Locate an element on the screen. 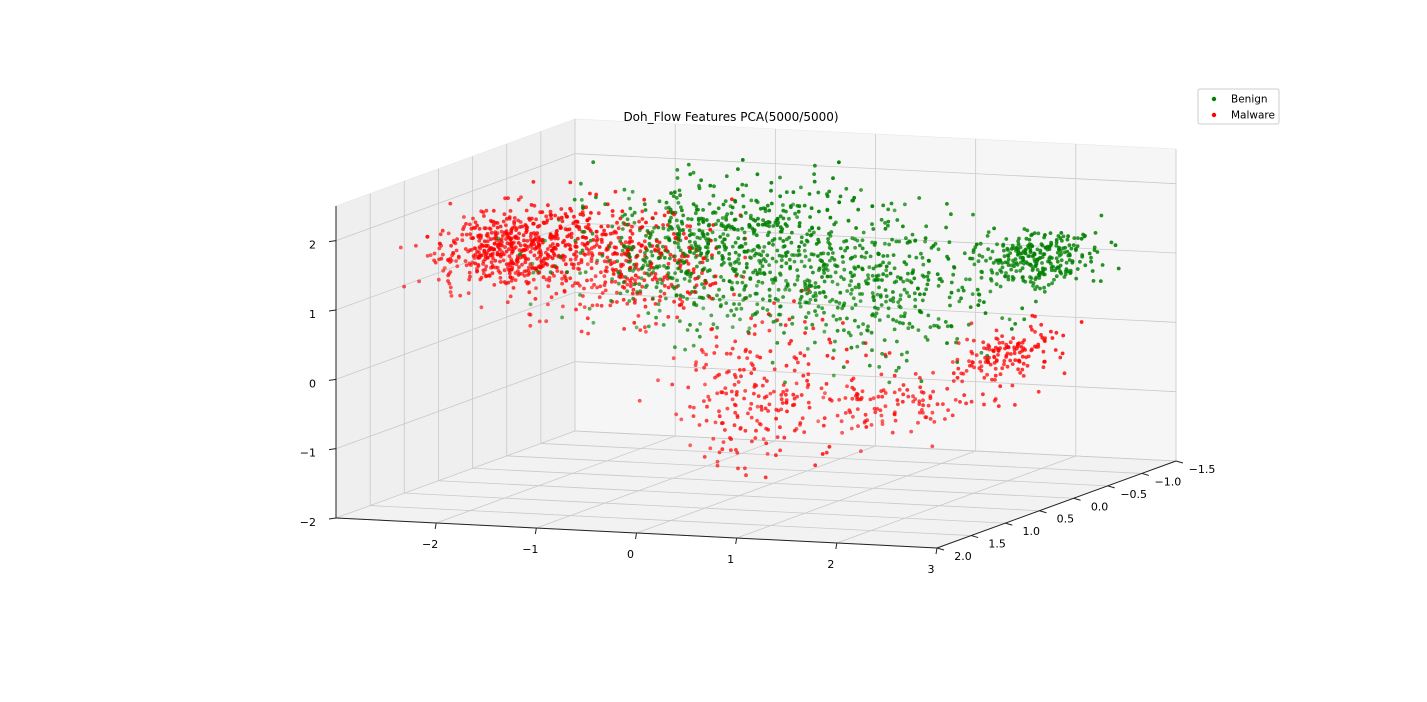  legend: Benign Malware is located at coordinates (1238, 106).